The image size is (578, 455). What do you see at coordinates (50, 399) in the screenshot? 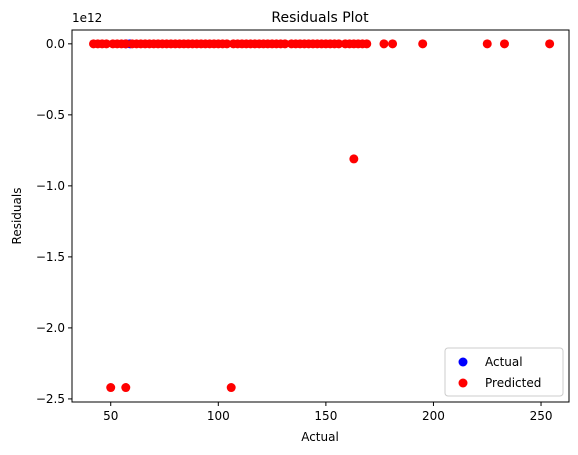
I see `y-tick-label: −2.5` at bounding box center [50, 399].